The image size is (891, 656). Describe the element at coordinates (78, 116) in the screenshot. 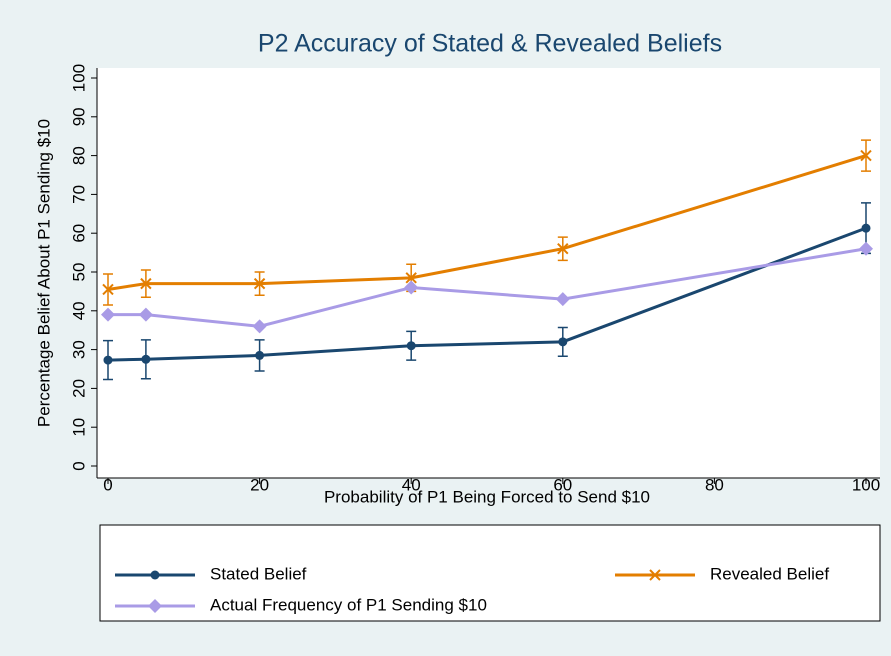

I see `y-tick-label: 90` at that location.